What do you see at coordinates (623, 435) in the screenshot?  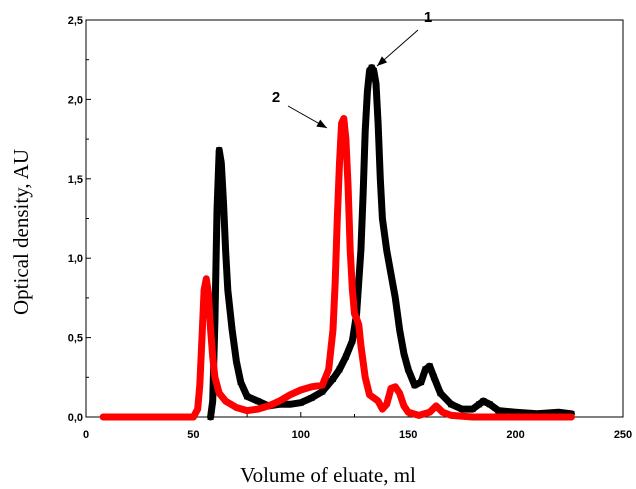 I see `x-tick-label: 250` at bounding box center [623, 435].